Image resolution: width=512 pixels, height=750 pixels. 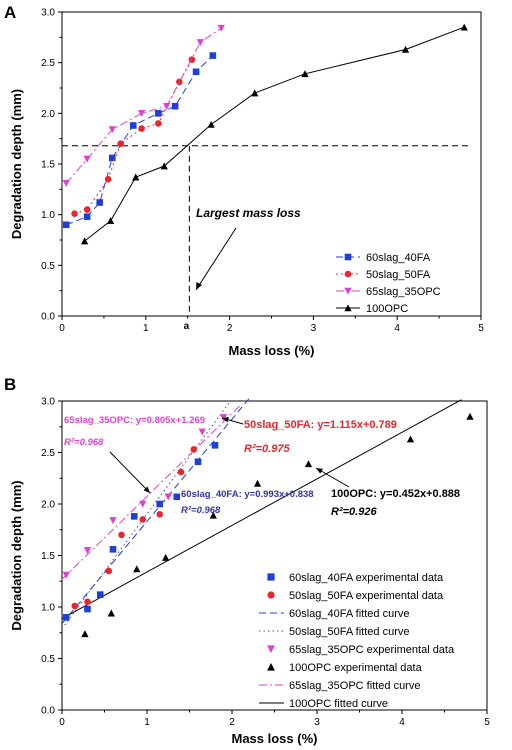 I want to click on legend-label-50slag-50fa-fitted-curve: 50slag_50FA fitted curve, so click(x=349, y=632).